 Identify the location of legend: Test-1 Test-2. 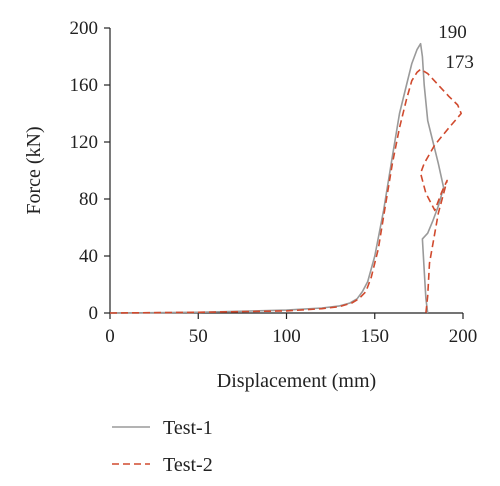
(162, 446).